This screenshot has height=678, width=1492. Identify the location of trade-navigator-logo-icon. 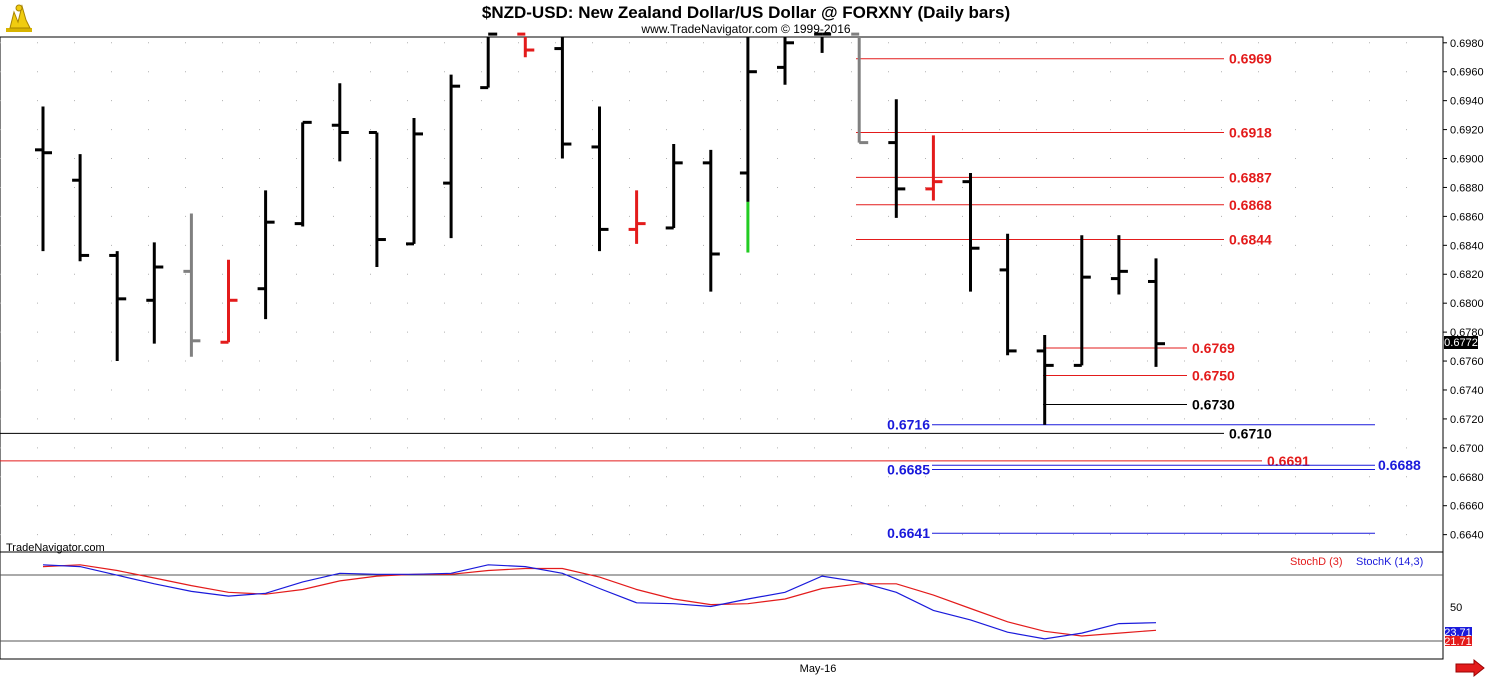
(19, 18).